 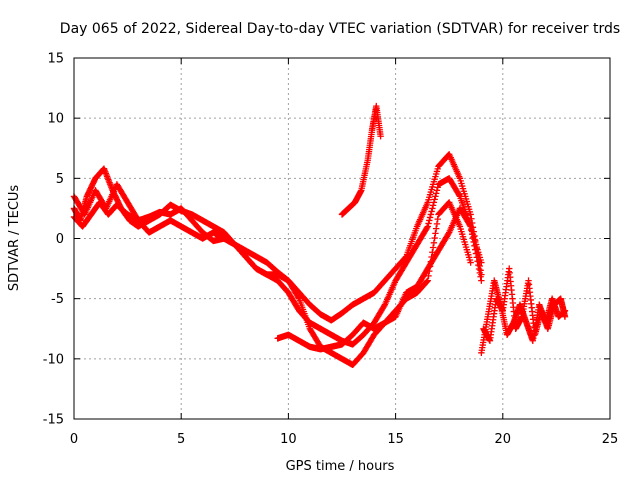 What do you see at coordinates (14, 238) in the screenshot?
I see `y-axis-label: SDTVAR / TECUs` at bounding box center [14, 238].